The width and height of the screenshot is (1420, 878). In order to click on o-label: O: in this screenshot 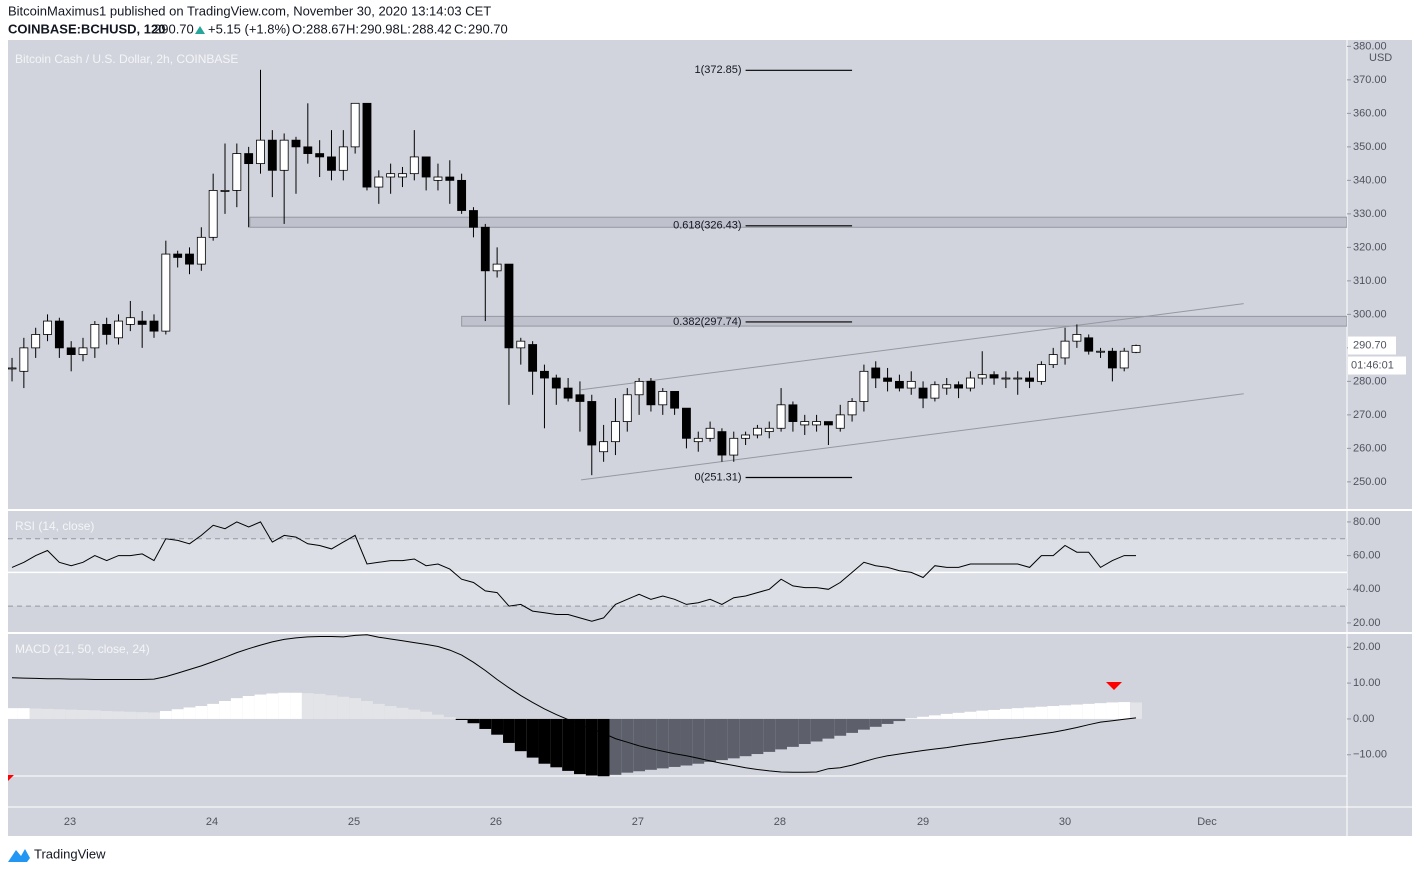, I will do `click(299, 28)`.